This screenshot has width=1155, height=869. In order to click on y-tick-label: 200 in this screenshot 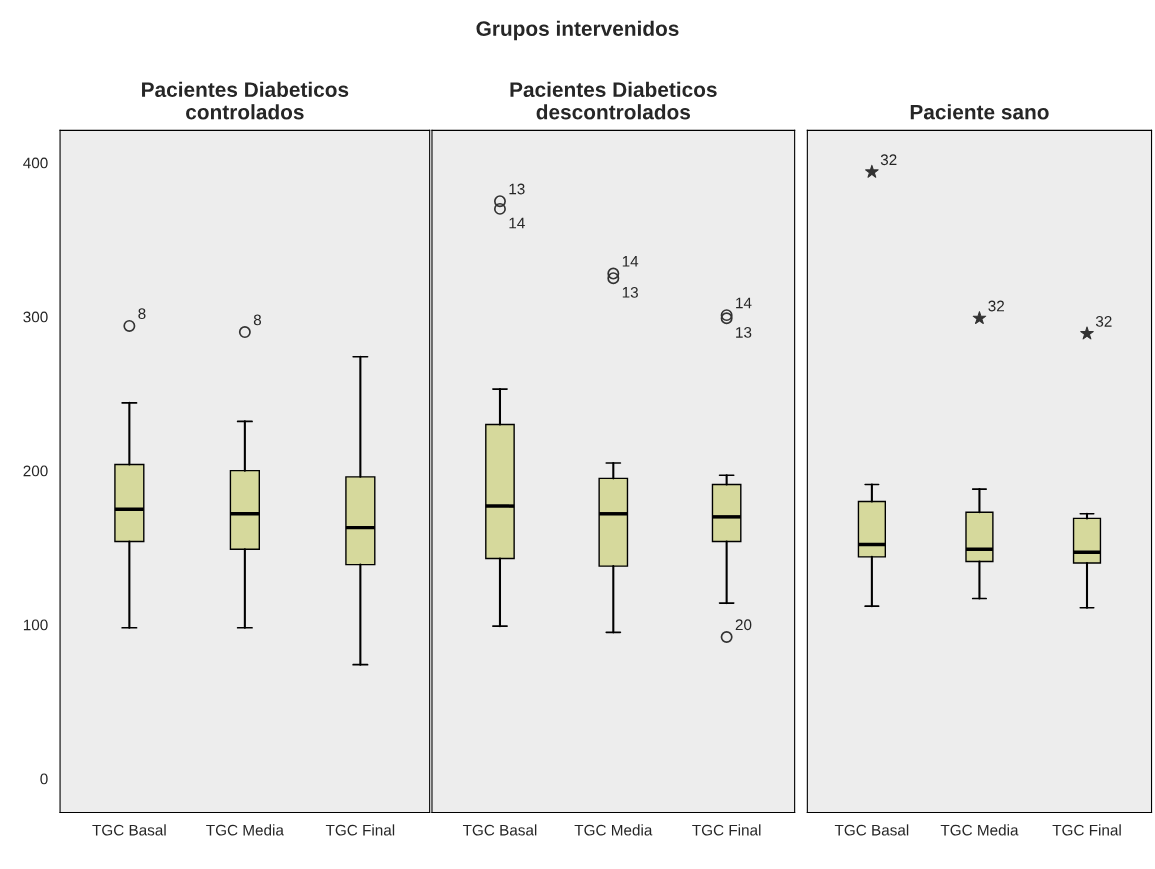, I will do `click(35, 471)`.